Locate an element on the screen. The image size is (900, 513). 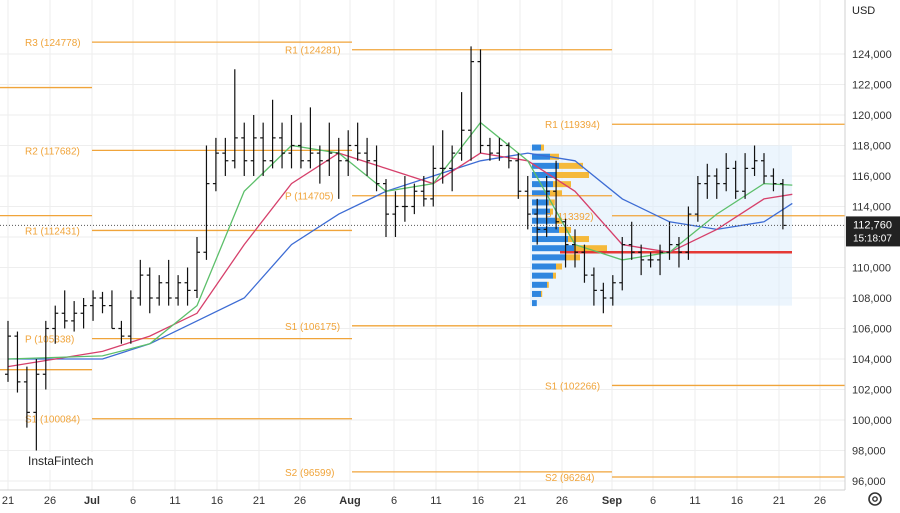
pivot-label: S2 (96264) is located at coordinates (569, 478).